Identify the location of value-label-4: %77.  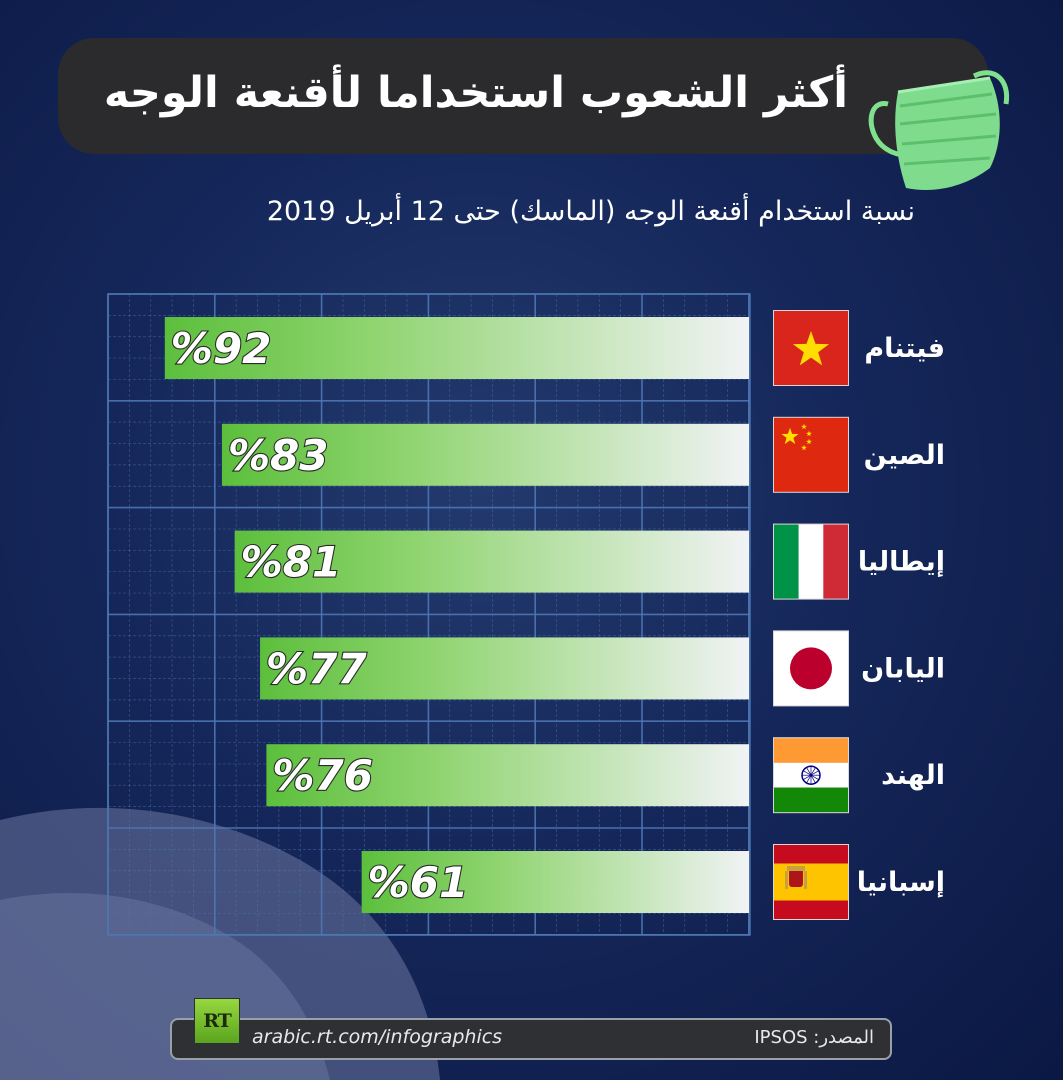
(316, 668).